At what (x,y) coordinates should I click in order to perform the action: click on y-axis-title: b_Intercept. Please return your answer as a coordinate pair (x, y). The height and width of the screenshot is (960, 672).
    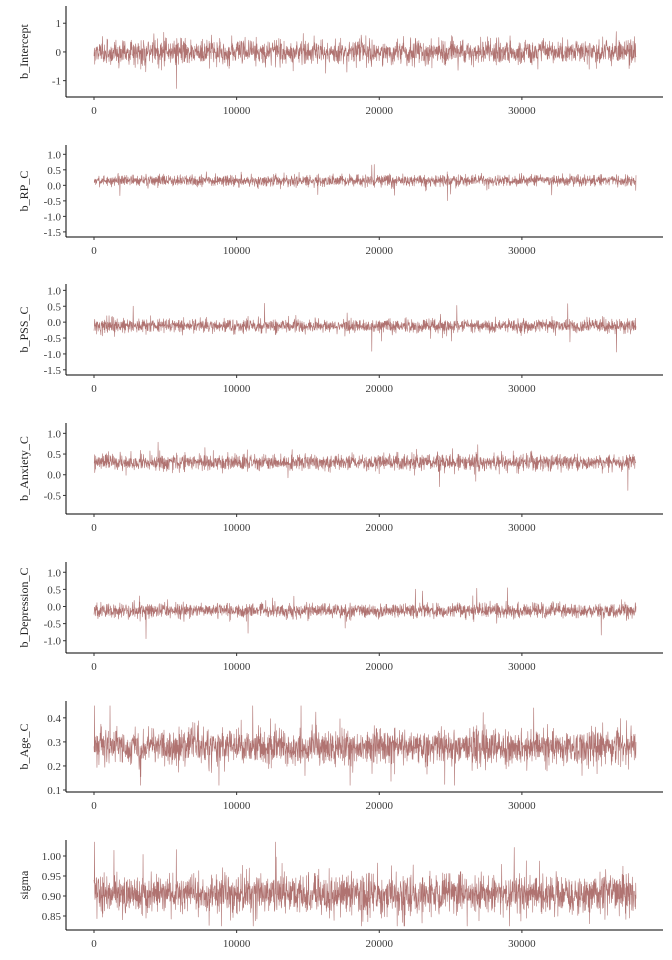
    Looking at the image, I should click on (24, 51).